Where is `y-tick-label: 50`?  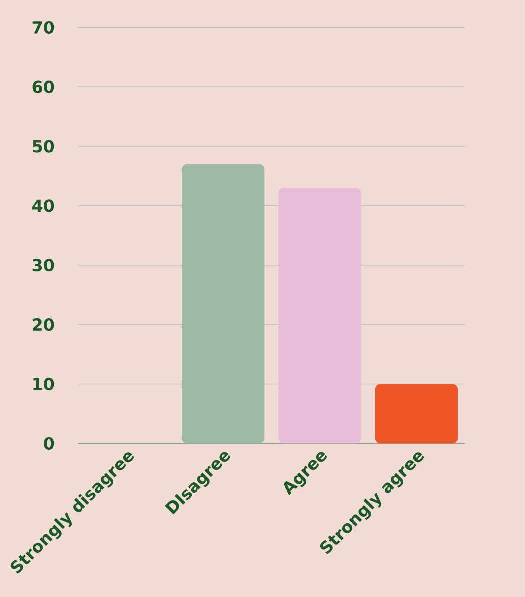 y-tick-label: 50 is located at coordinates (43, 146).